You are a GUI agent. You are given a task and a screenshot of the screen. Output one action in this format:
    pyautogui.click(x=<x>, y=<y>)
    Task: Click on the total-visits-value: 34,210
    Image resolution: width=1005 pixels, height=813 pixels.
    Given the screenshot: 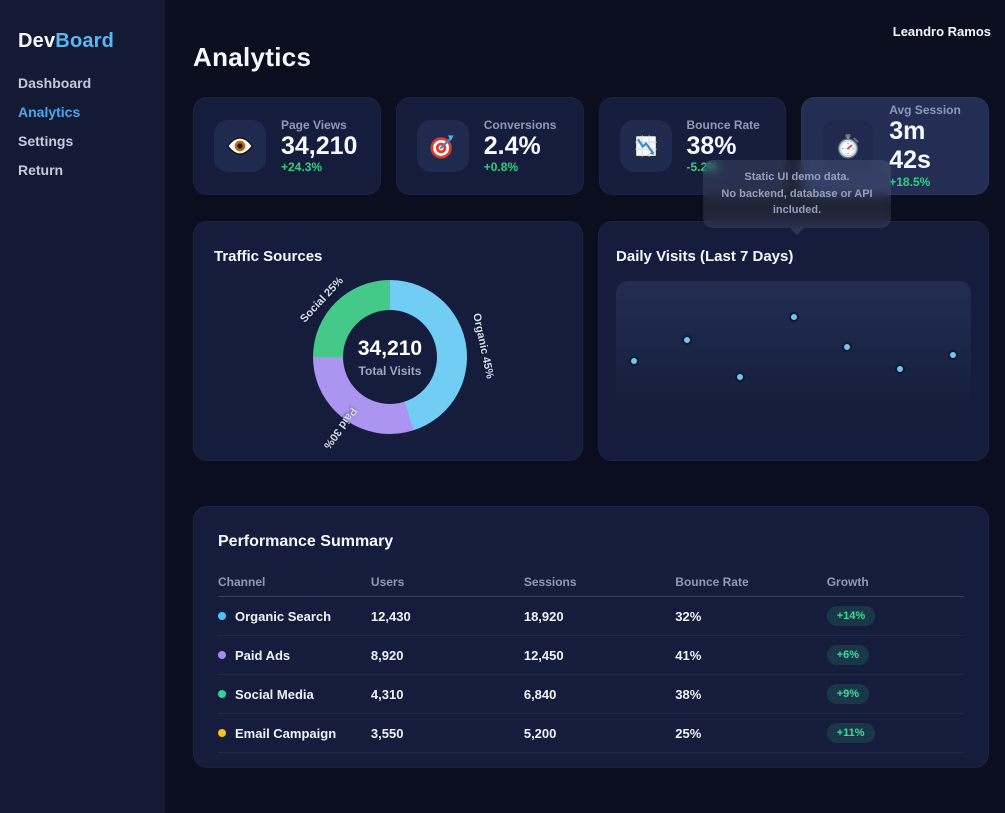 What is the action you would take?
    pyautogui.click(x=390, y=348)
    